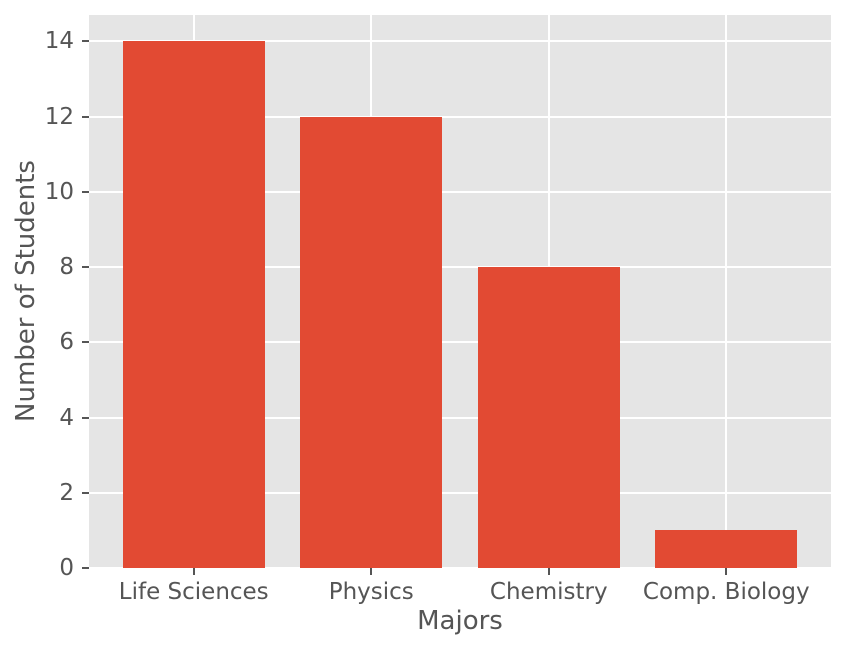 The height and width of the screenshot is (651, 847). I want to click on x-tick-label: Life Sciences, so click(193, 592).